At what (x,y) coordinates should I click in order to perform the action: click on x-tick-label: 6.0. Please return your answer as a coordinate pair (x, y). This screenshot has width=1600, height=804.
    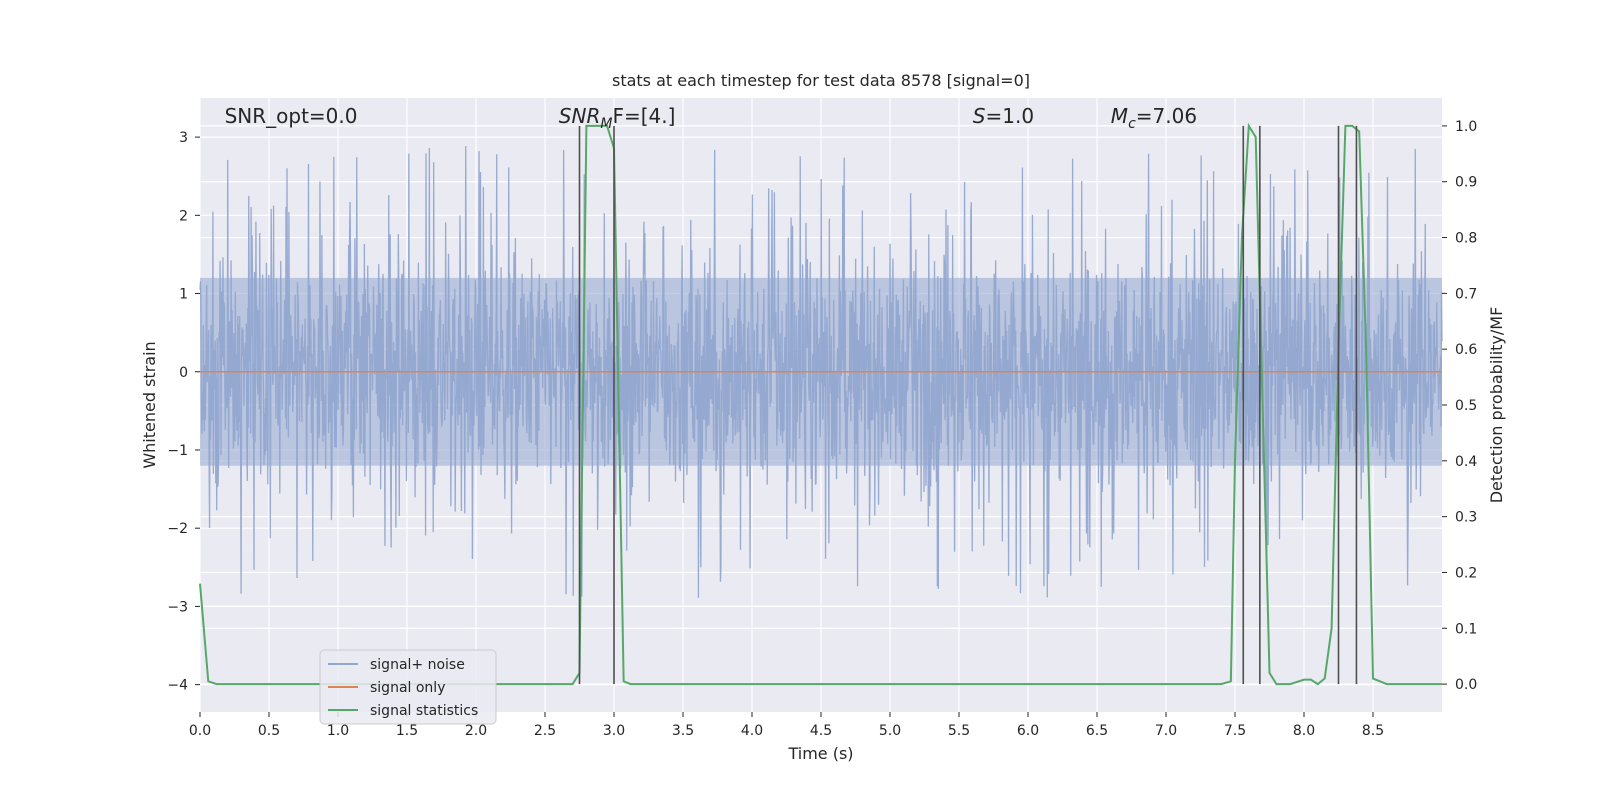
    Looking at the image, I should click on (1028, 731).